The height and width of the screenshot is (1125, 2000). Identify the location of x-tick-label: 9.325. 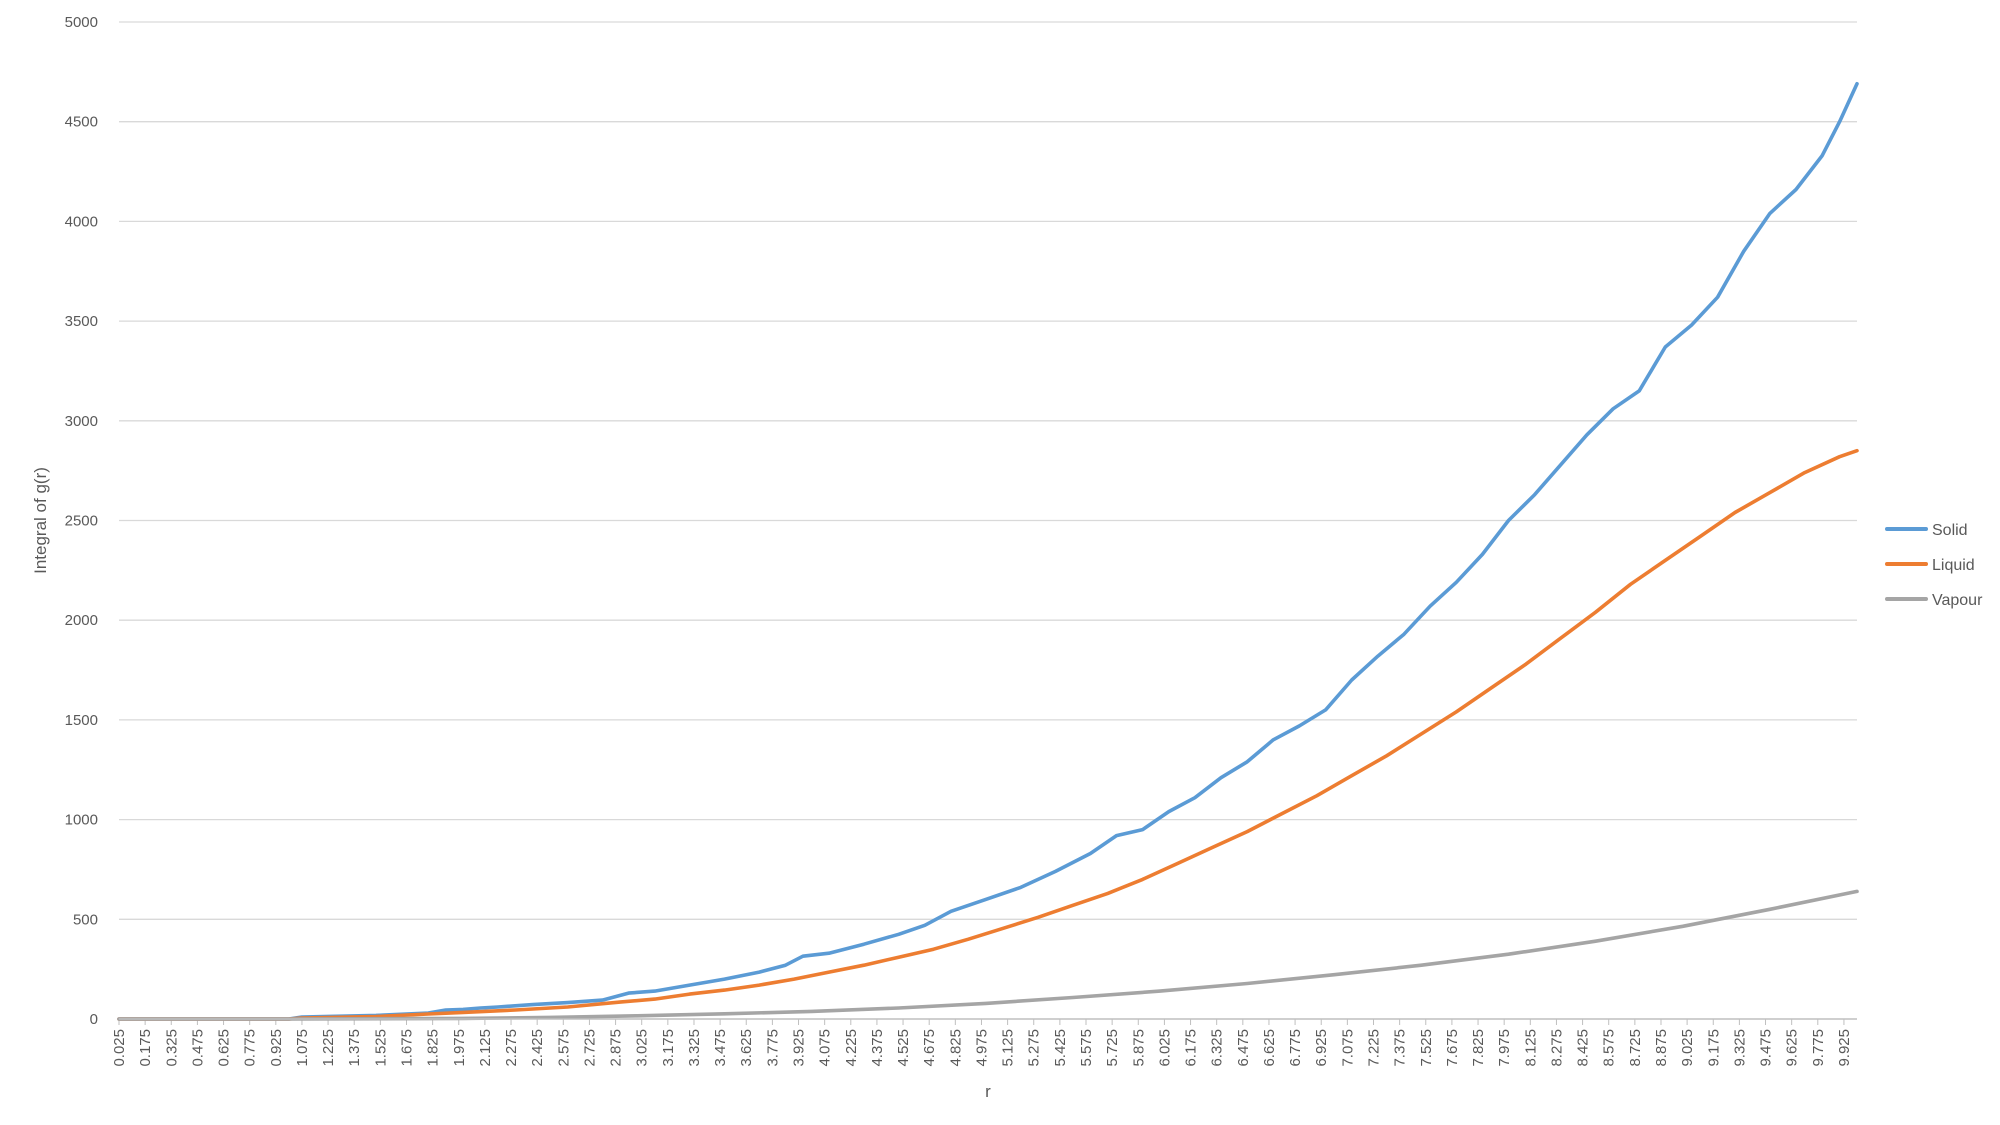
(1739, 1048).